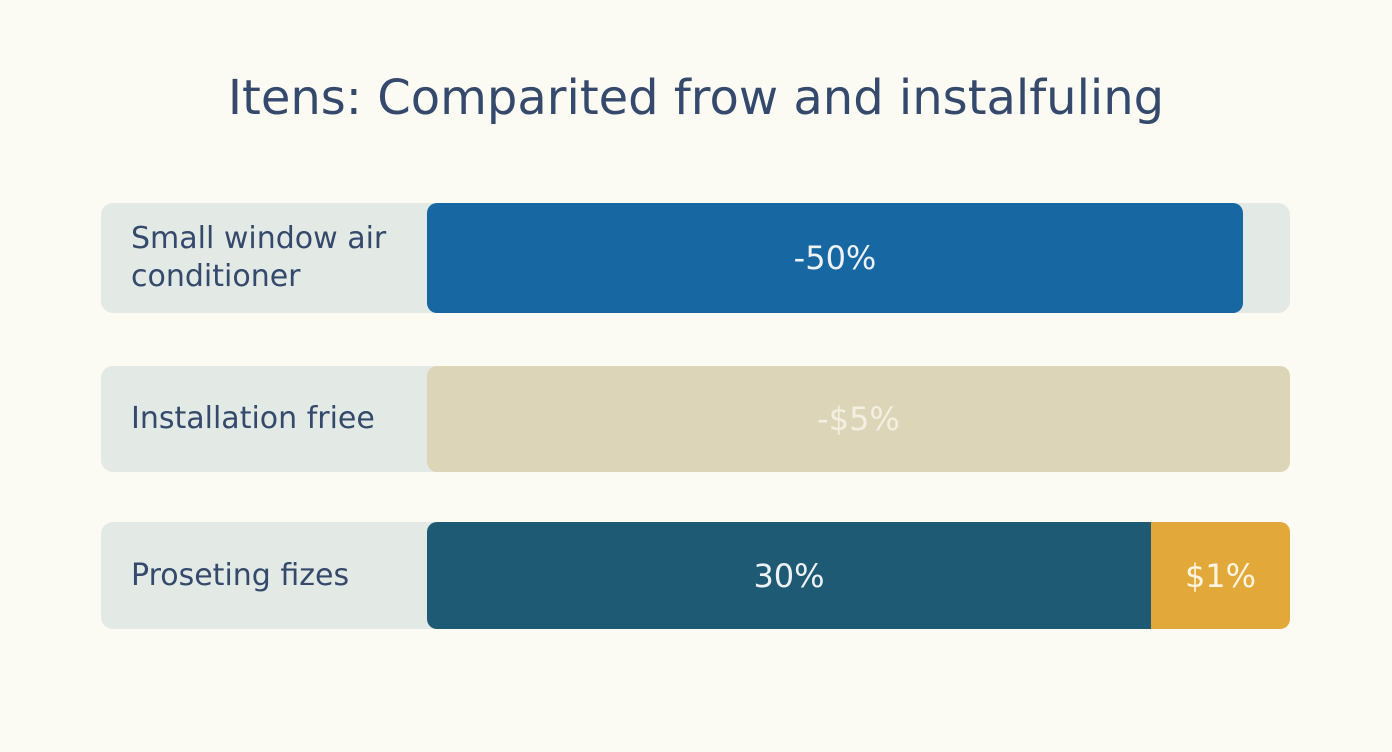  Describe the element at coordinates (253, 418) in the screenshot. I see `row-label: Installation friee` at that location.